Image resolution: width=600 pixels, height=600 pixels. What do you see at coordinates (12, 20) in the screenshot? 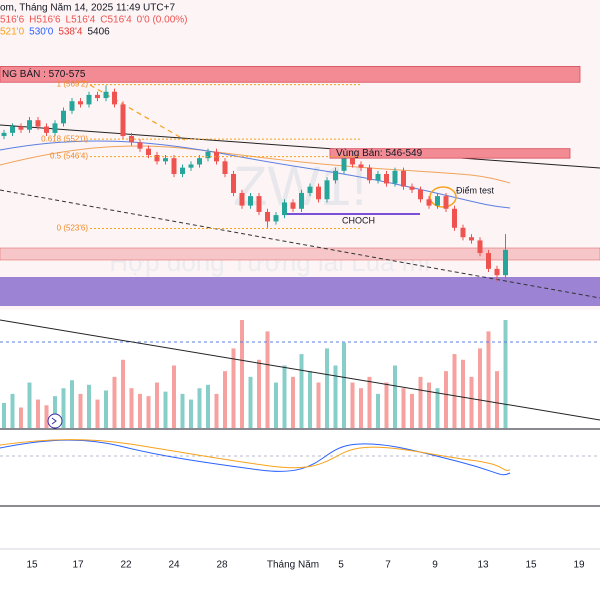
I see `ohlc-value: 516'6` at bounding box center [12, 20].